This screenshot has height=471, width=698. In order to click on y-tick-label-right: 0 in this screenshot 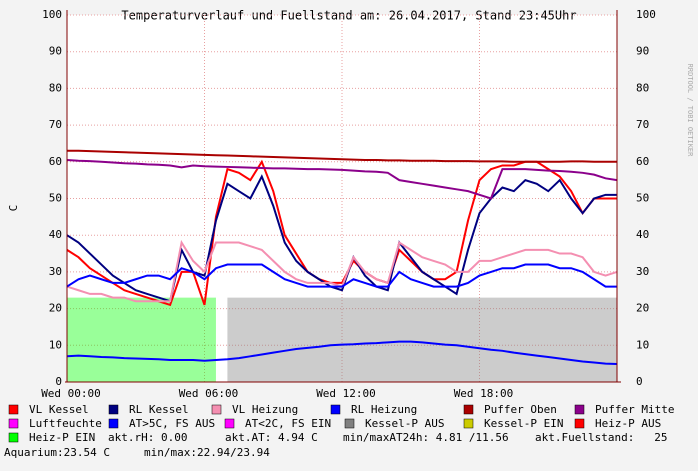, I will do `click(639, 381)`.